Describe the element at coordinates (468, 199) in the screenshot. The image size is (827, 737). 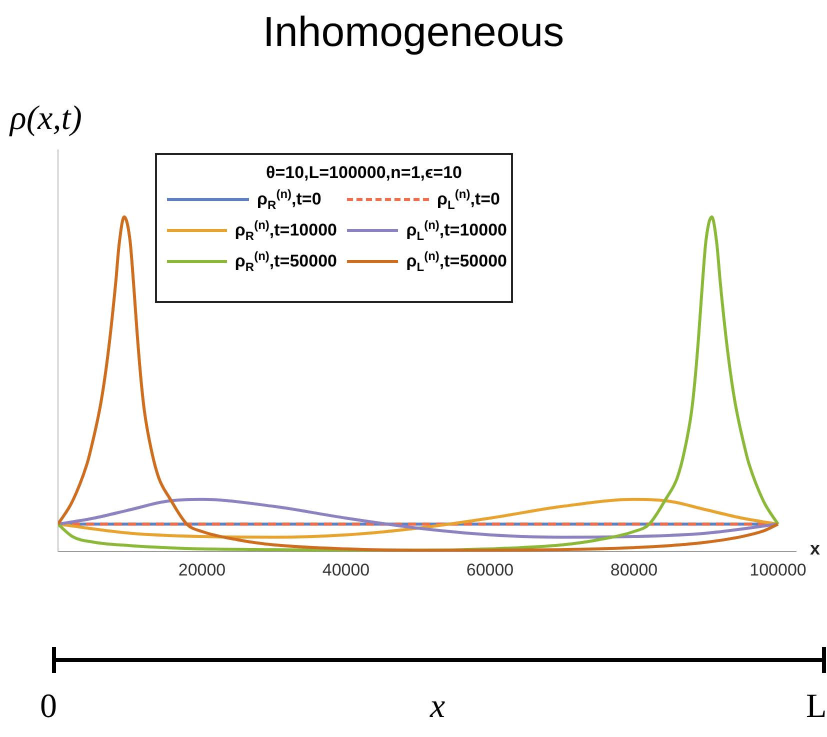
I see `legend-label: ρ$_{L}$$^{(n)}$,t=0` at that location.